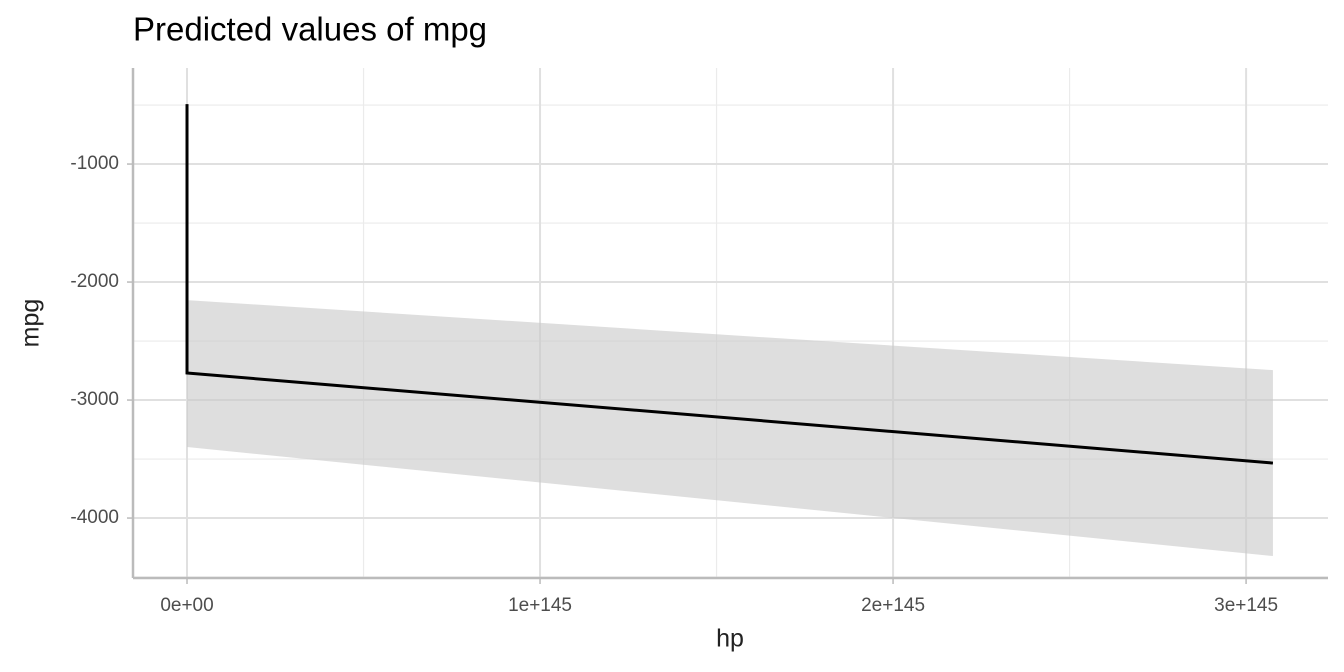 The height and width of the screenshot is (672, 1344). What do you see at coordinates (310, 29) in the screenshot?
I see `chart-title: Predicted values of mpg` at bounding box center [310, 29].